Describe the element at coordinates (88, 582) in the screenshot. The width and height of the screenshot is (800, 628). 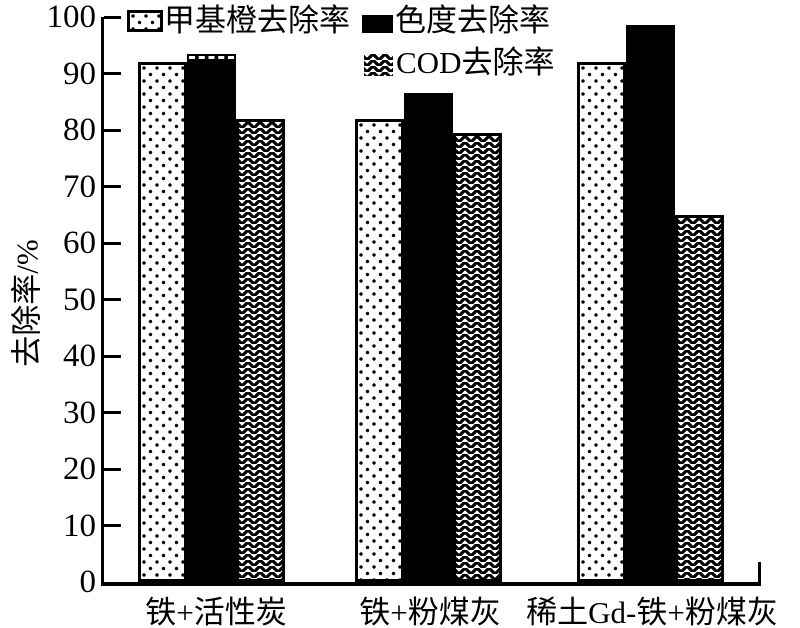
I see `y-tick-label-0: 0` at that location.